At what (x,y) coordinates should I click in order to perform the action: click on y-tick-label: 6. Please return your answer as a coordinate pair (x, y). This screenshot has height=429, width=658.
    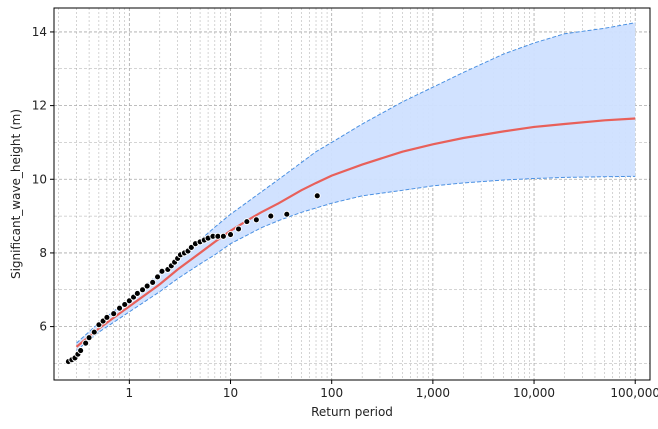
    Looking at the image, I should click on (43, 327).